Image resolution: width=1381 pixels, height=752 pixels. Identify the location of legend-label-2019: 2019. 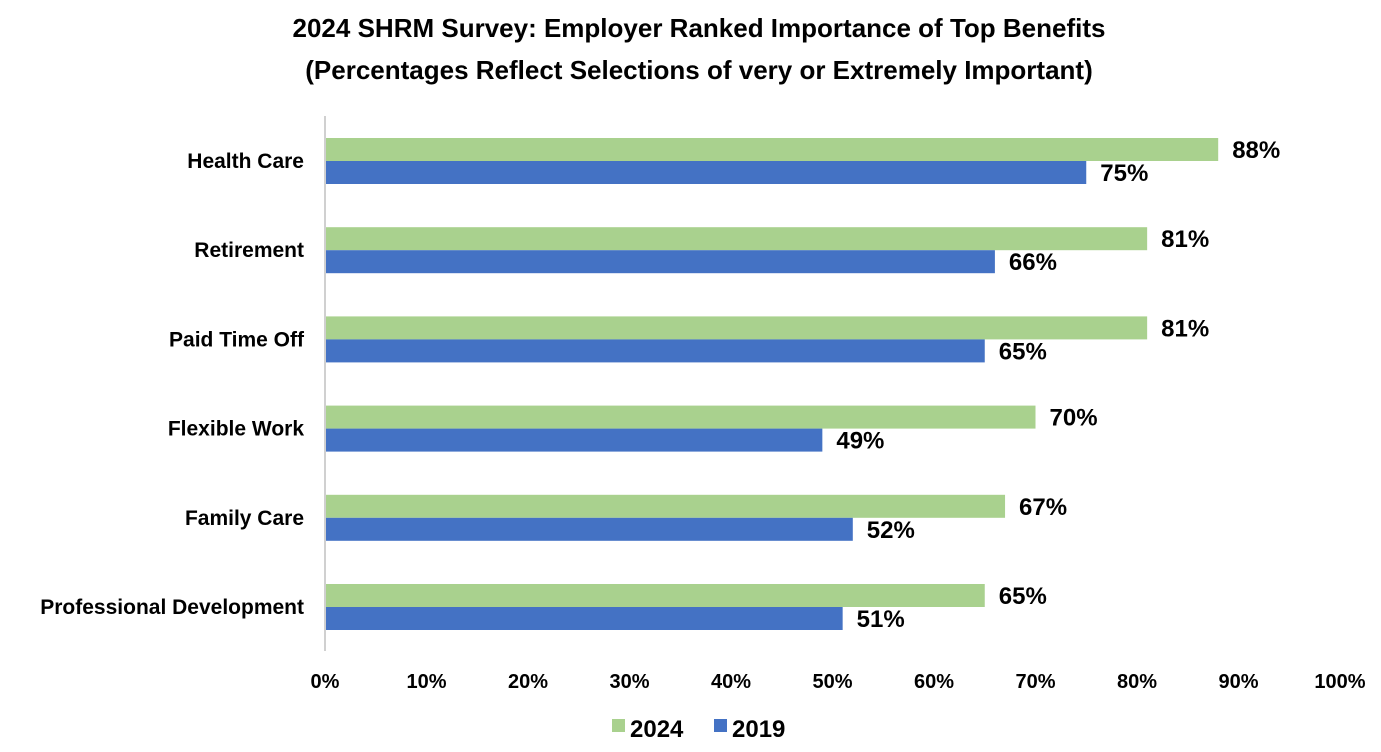
(758, 729).